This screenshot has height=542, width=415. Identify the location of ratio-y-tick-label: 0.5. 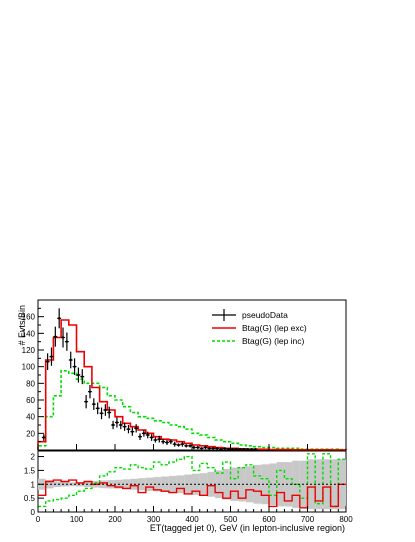
(30, 498).